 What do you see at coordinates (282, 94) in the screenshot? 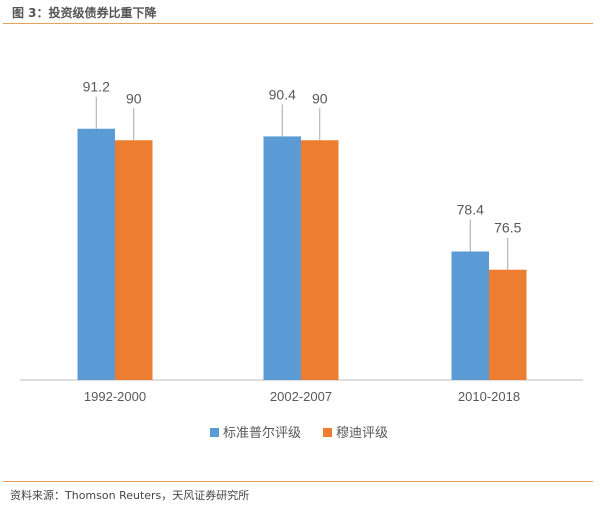
I see `data-label: 90.4` at bounding box center [282, 94].